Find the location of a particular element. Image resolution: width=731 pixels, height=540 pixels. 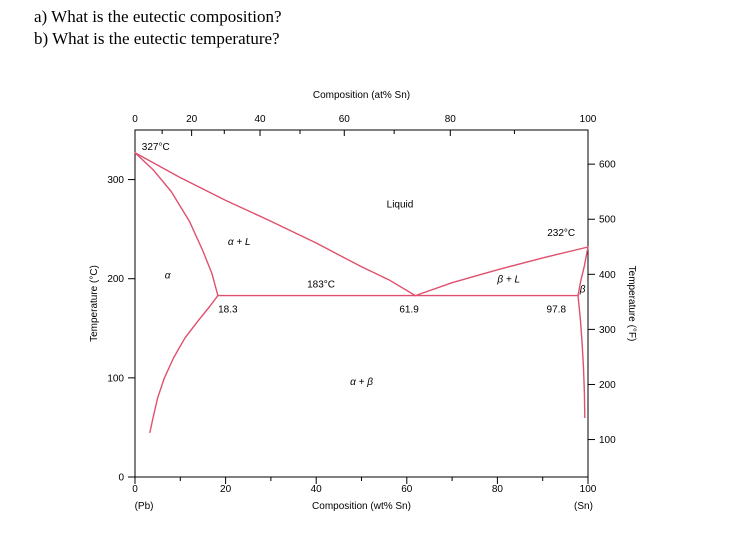

annotation-327°C: 327°C is located at coordinates (156, 147).